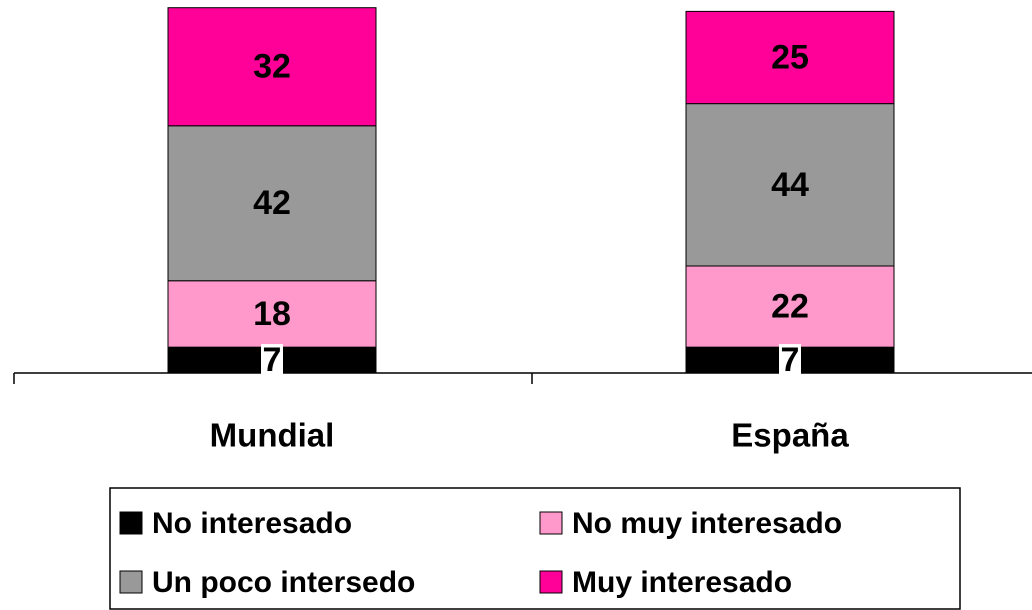 This screenshot has height=610, width=1032. I want to click on legend-label: No muy interesado, so click(707, 523).